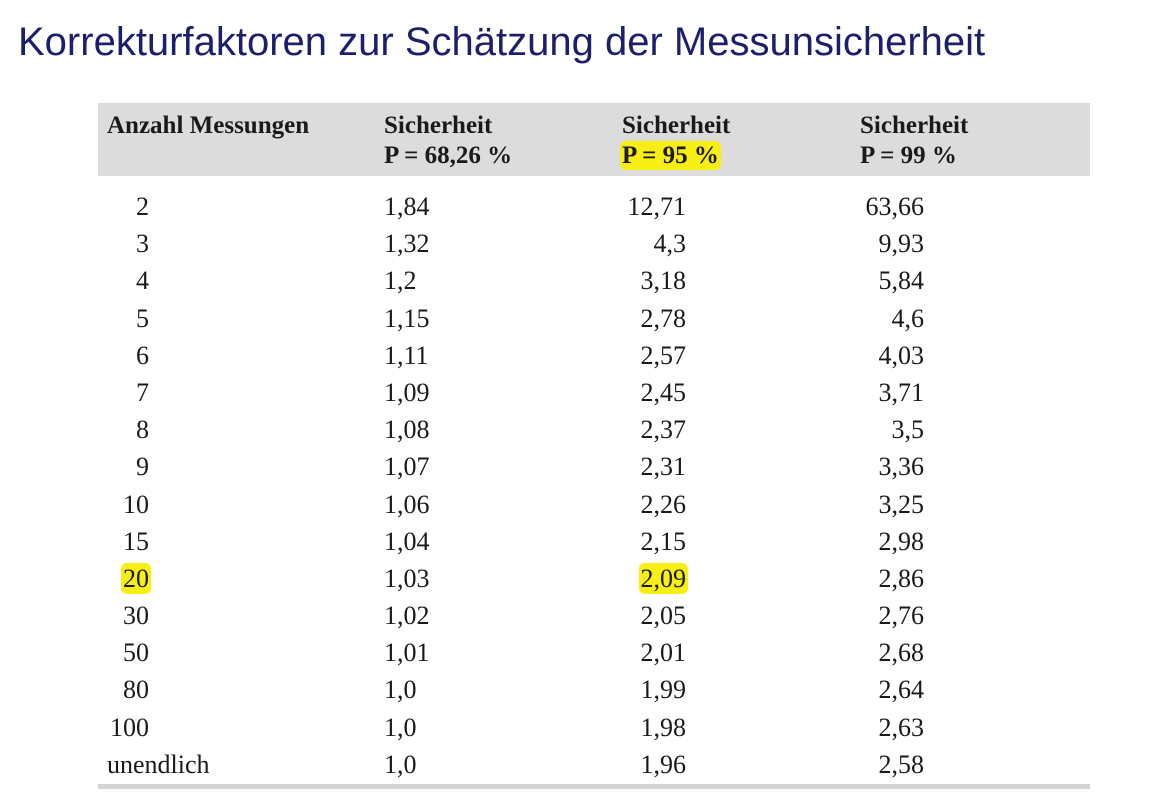  I want to click on table-row: 6 1,11 2,57 4,03, so click(594, 355).